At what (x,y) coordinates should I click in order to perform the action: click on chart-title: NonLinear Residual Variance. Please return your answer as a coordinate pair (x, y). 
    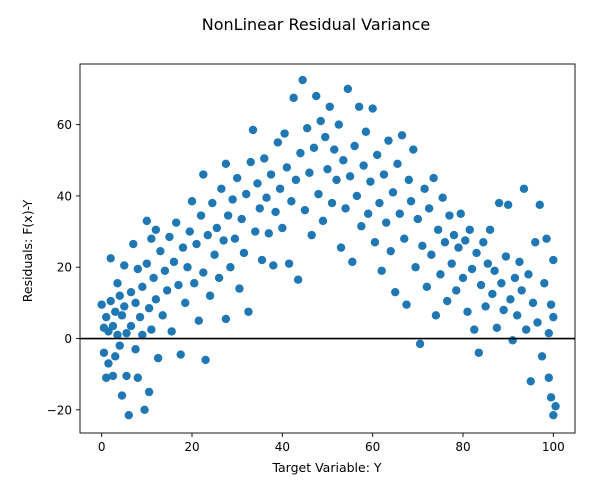
    Looking at the image, I should click on (316, 24).